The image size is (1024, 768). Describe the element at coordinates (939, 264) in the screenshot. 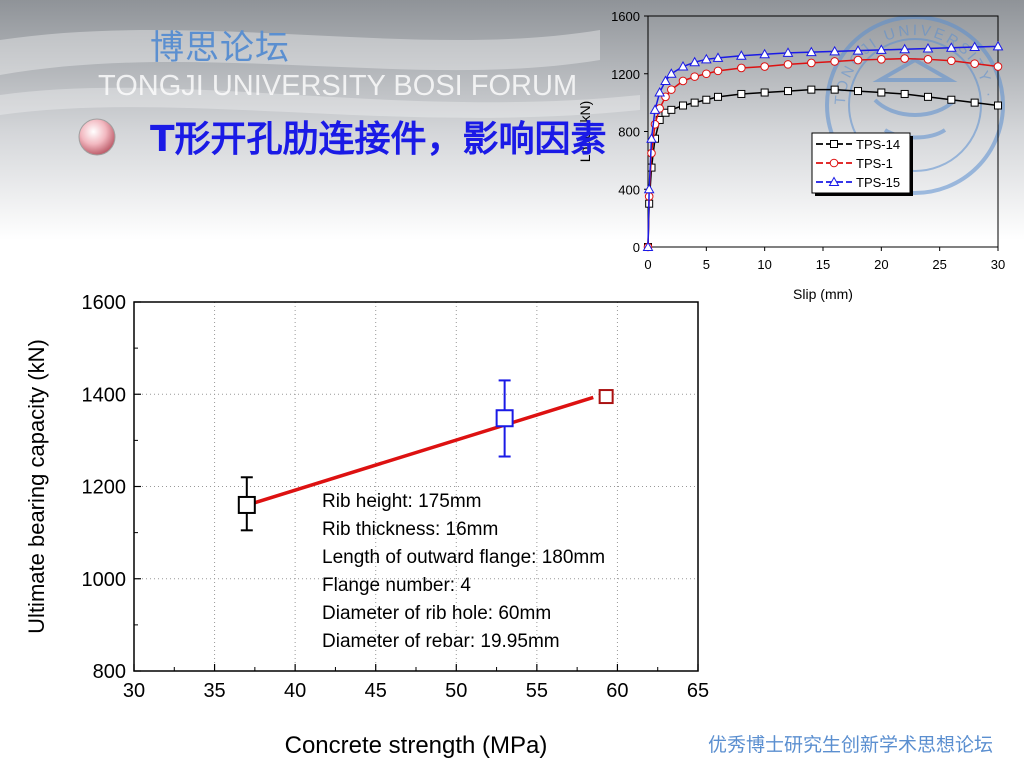

I see `inset-x-tick-label: 25` at that location.